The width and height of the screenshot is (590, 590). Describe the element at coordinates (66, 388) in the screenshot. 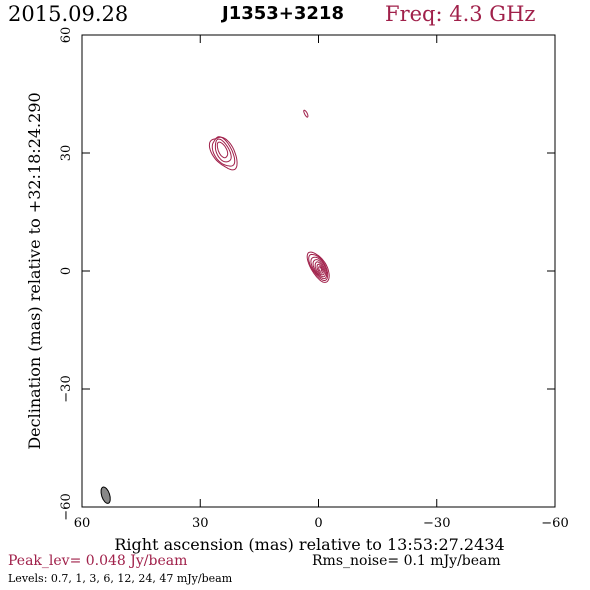

I see `y-tick-label: −30` at that location.